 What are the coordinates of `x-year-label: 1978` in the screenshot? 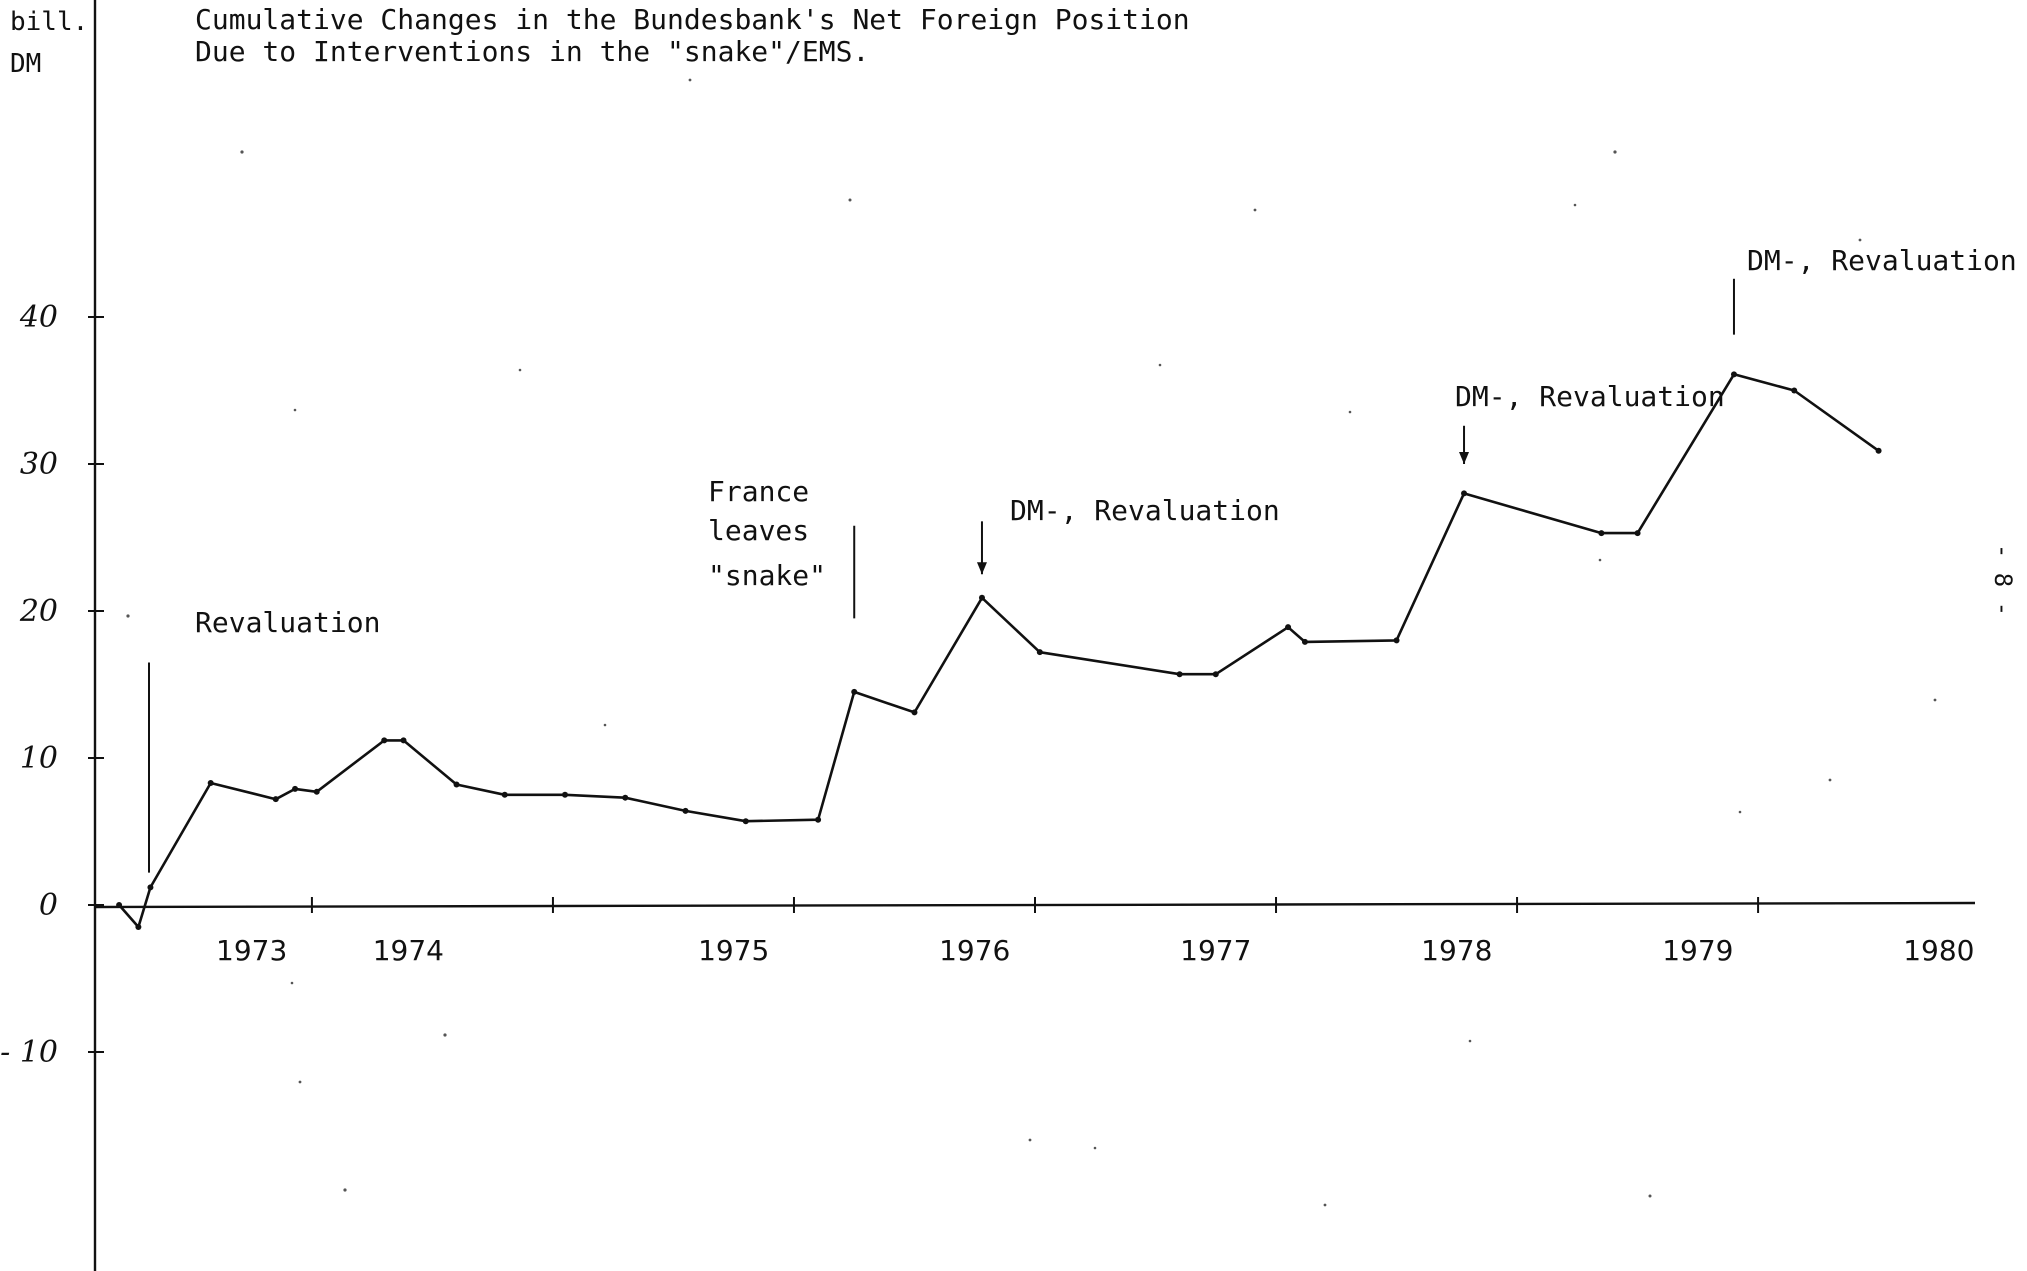 It's located at (1456, 950).